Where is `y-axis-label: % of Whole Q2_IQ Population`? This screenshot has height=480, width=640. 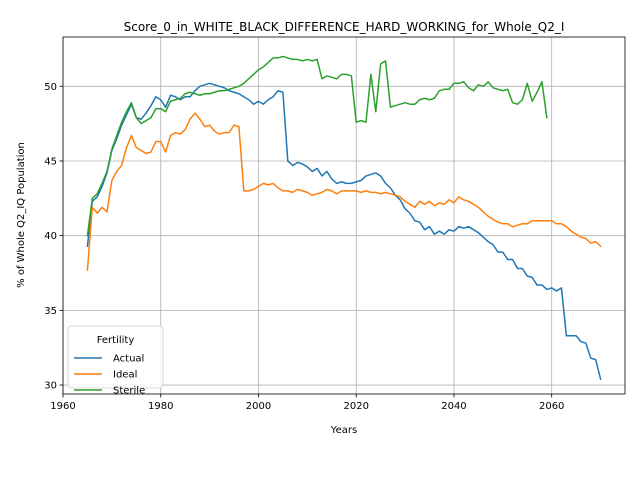
y-axis-label: % of Whole Q2_IQ Population is located at coordinates (21, 215).